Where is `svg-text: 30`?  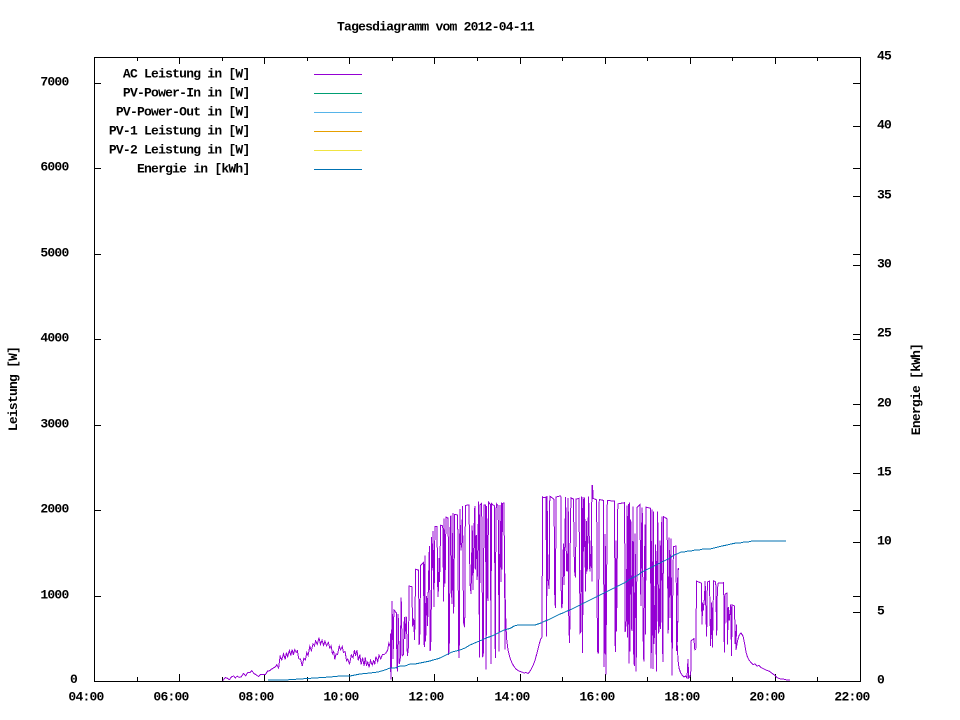 svg-text: 30 is located at coordinates (884, 264).